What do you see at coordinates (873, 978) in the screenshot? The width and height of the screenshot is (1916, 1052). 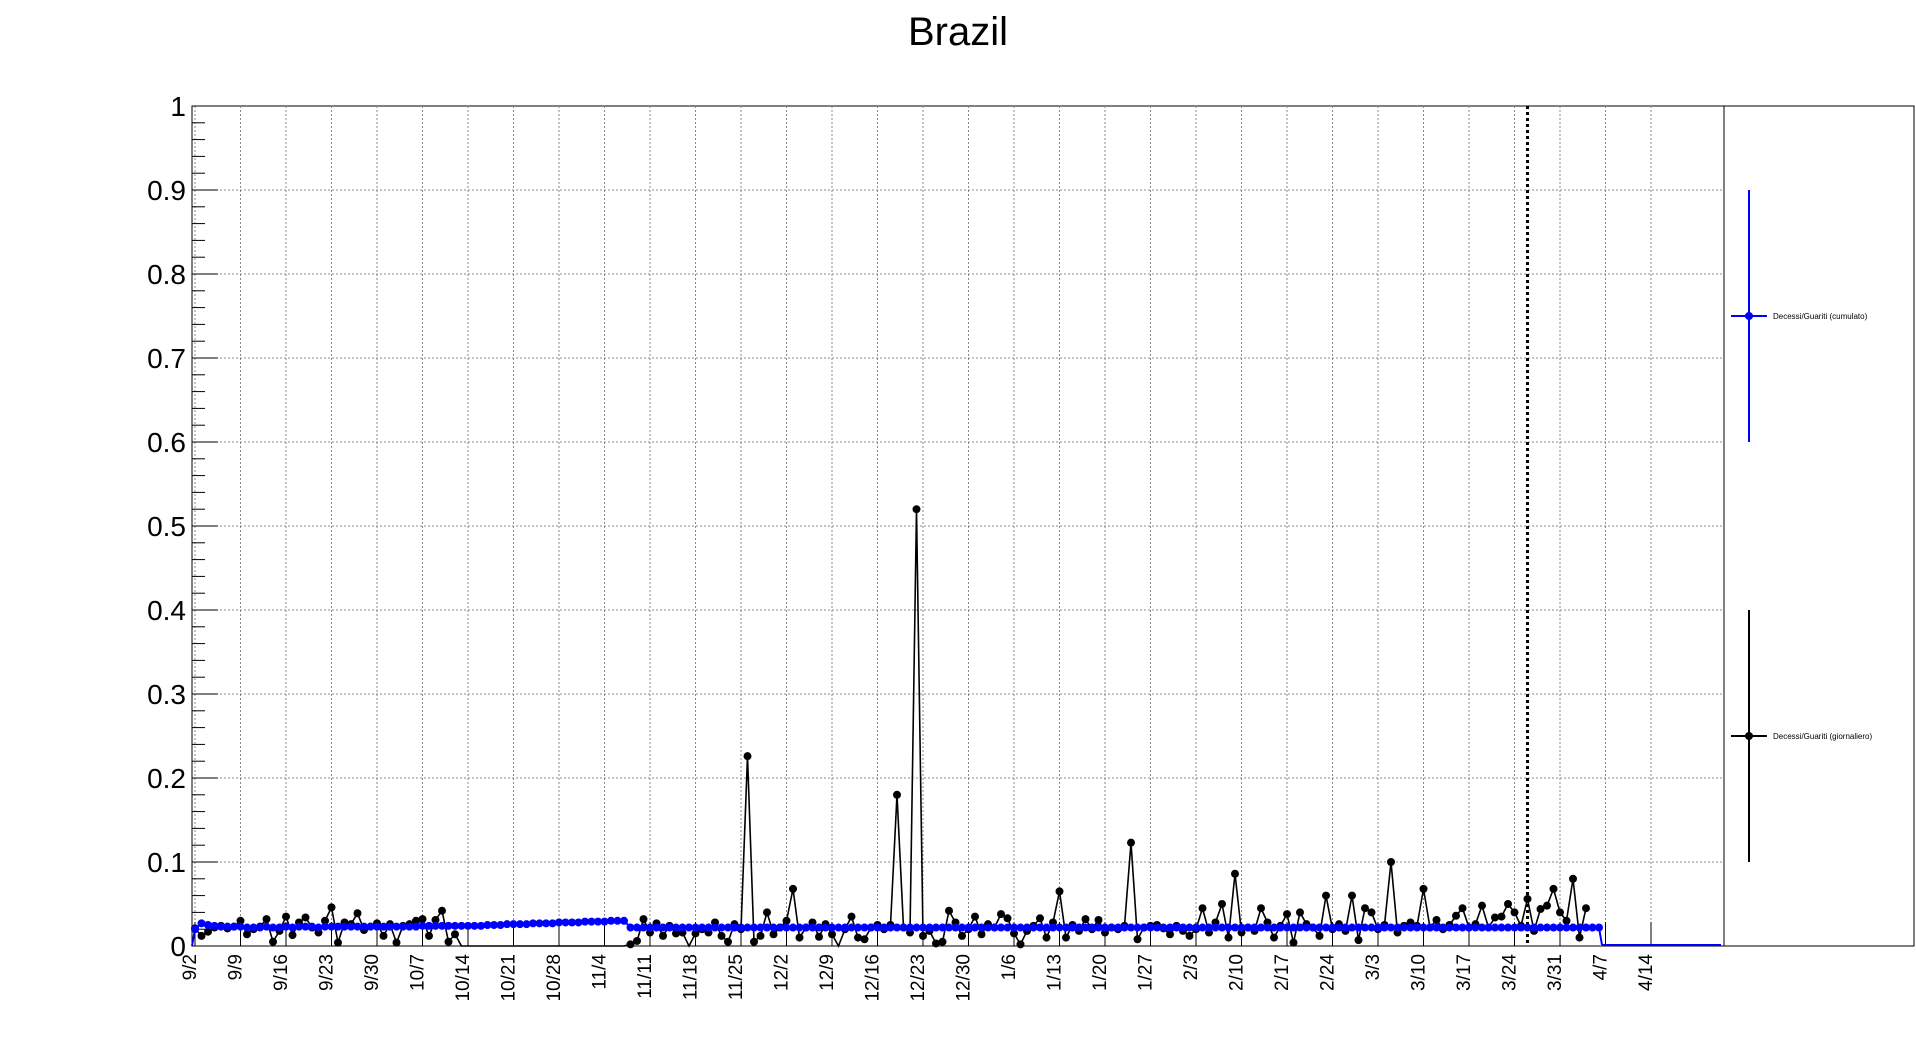 I see `x-tick-label: 12/16` at bounding box center [873, 978].